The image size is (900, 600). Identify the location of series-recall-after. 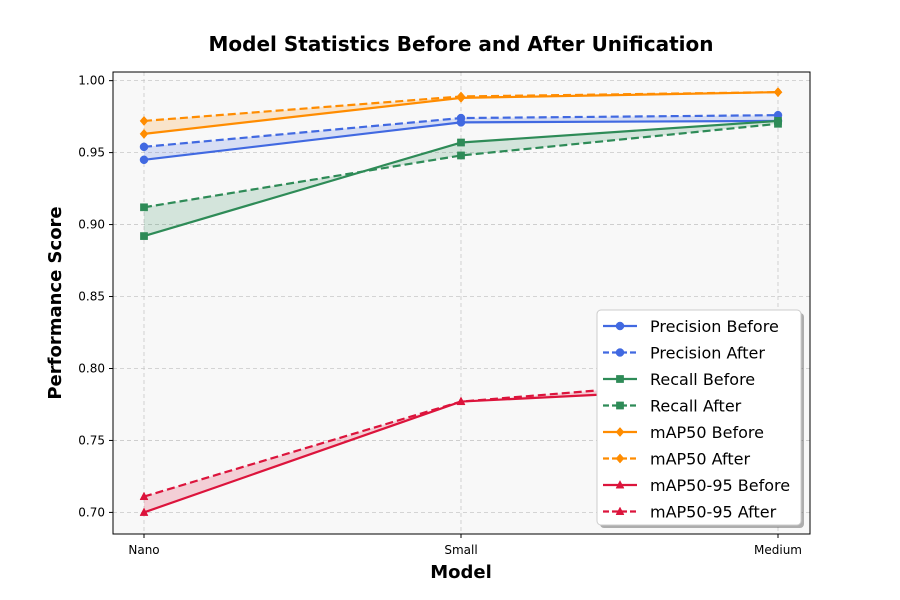
(461, 165).